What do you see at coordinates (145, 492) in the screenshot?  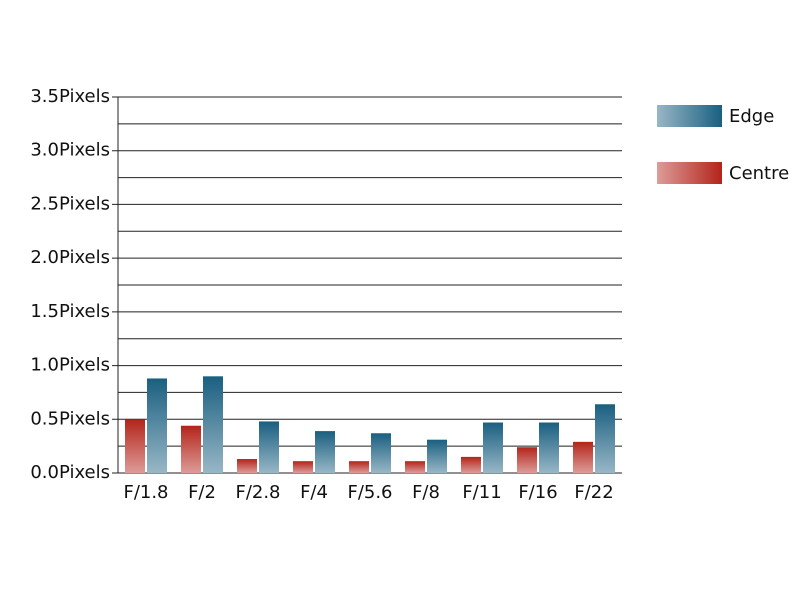 I see `x-tick-label: F/1.8` at bounding box center [145, 492].